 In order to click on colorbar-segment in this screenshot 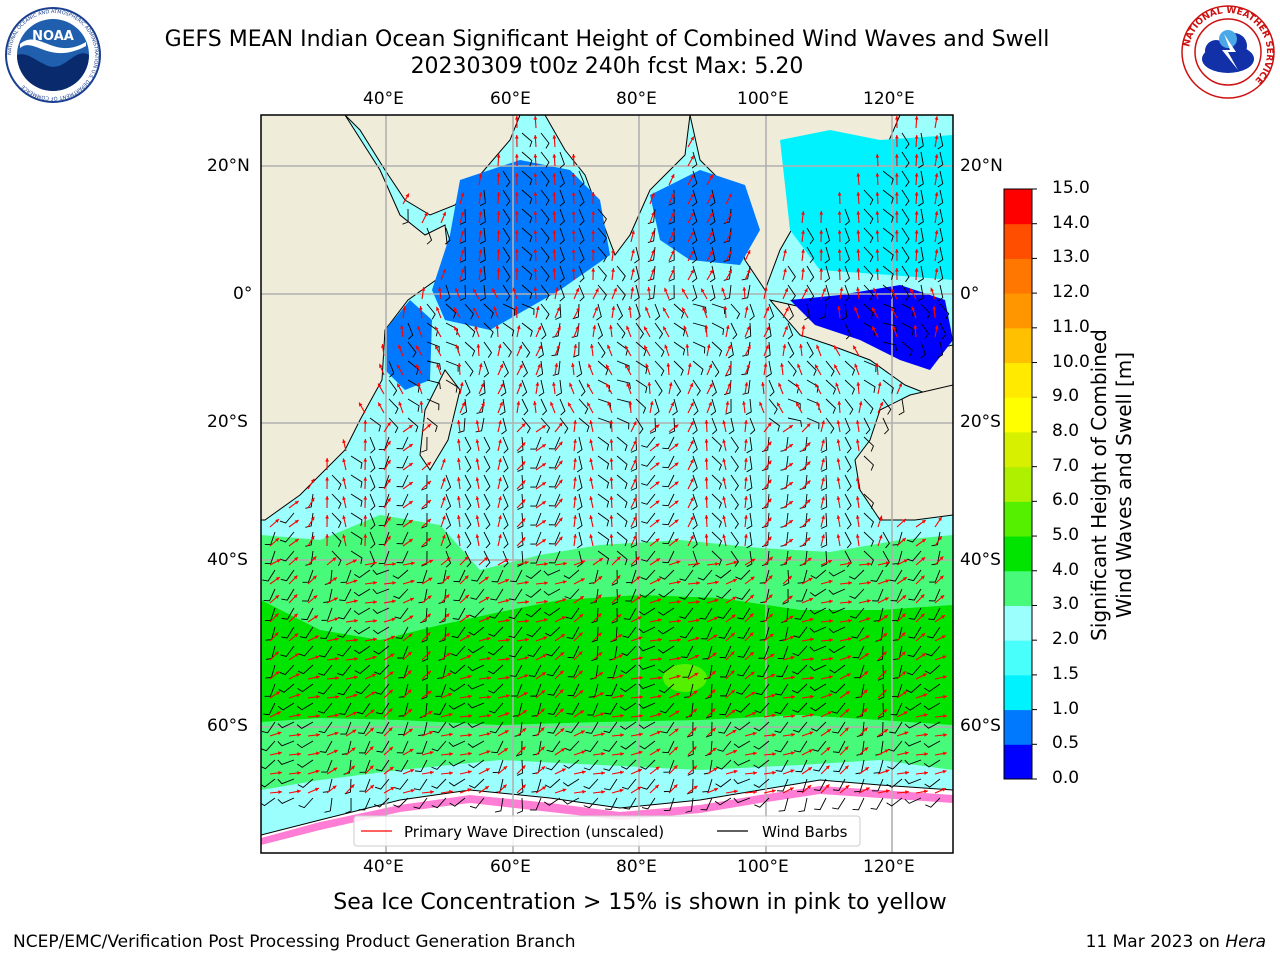, I will do `click(1018, 658)`.